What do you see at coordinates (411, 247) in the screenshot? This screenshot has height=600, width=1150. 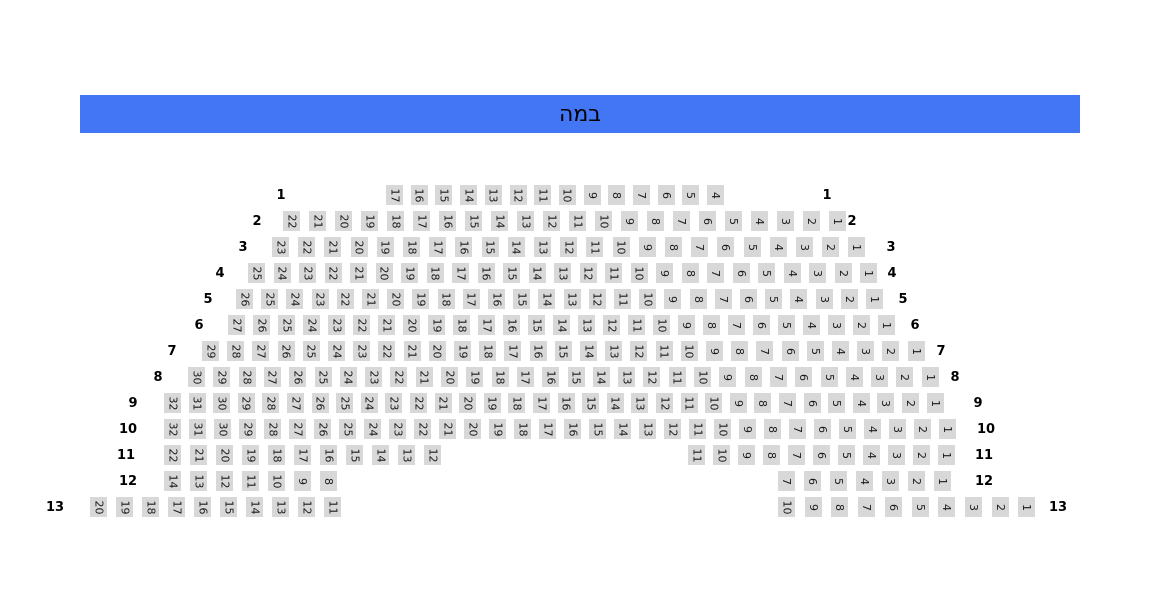 I see `seat: 18` at bounding box center [411, 247].